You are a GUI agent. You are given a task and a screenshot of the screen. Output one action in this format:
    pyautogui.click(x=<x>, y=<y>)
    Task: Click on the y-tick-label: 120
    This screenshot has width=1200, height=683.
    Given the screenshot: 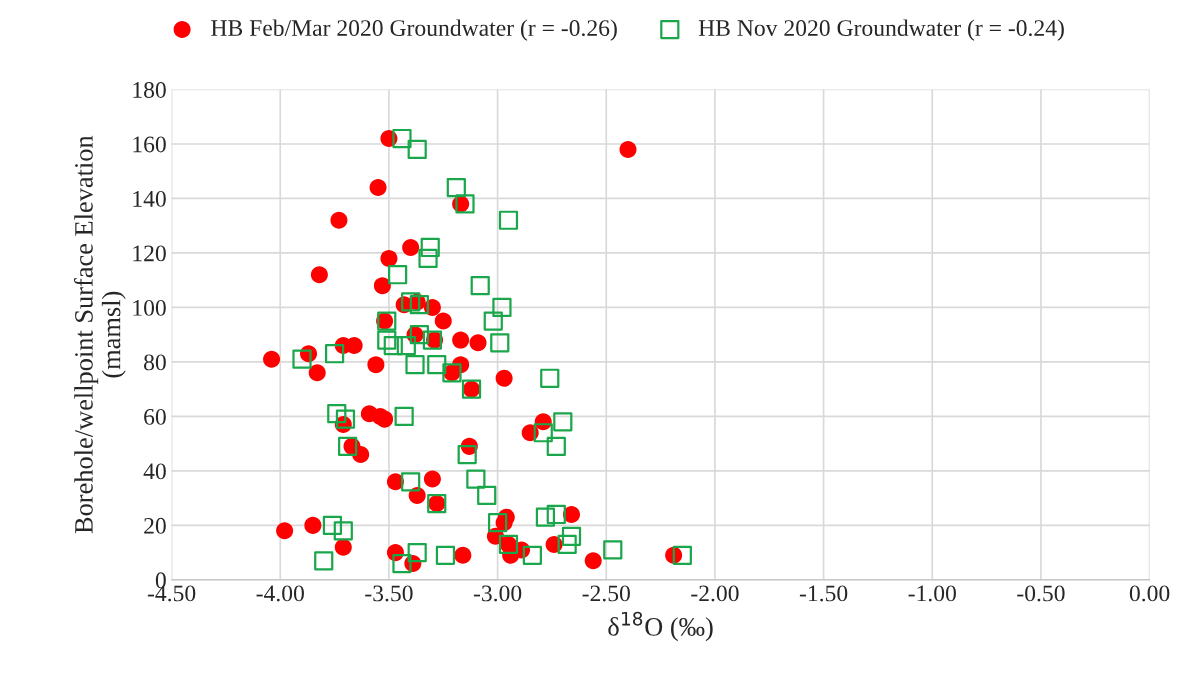 What is the action you would take?
    pyautogui.click(x=149, y=253)
    